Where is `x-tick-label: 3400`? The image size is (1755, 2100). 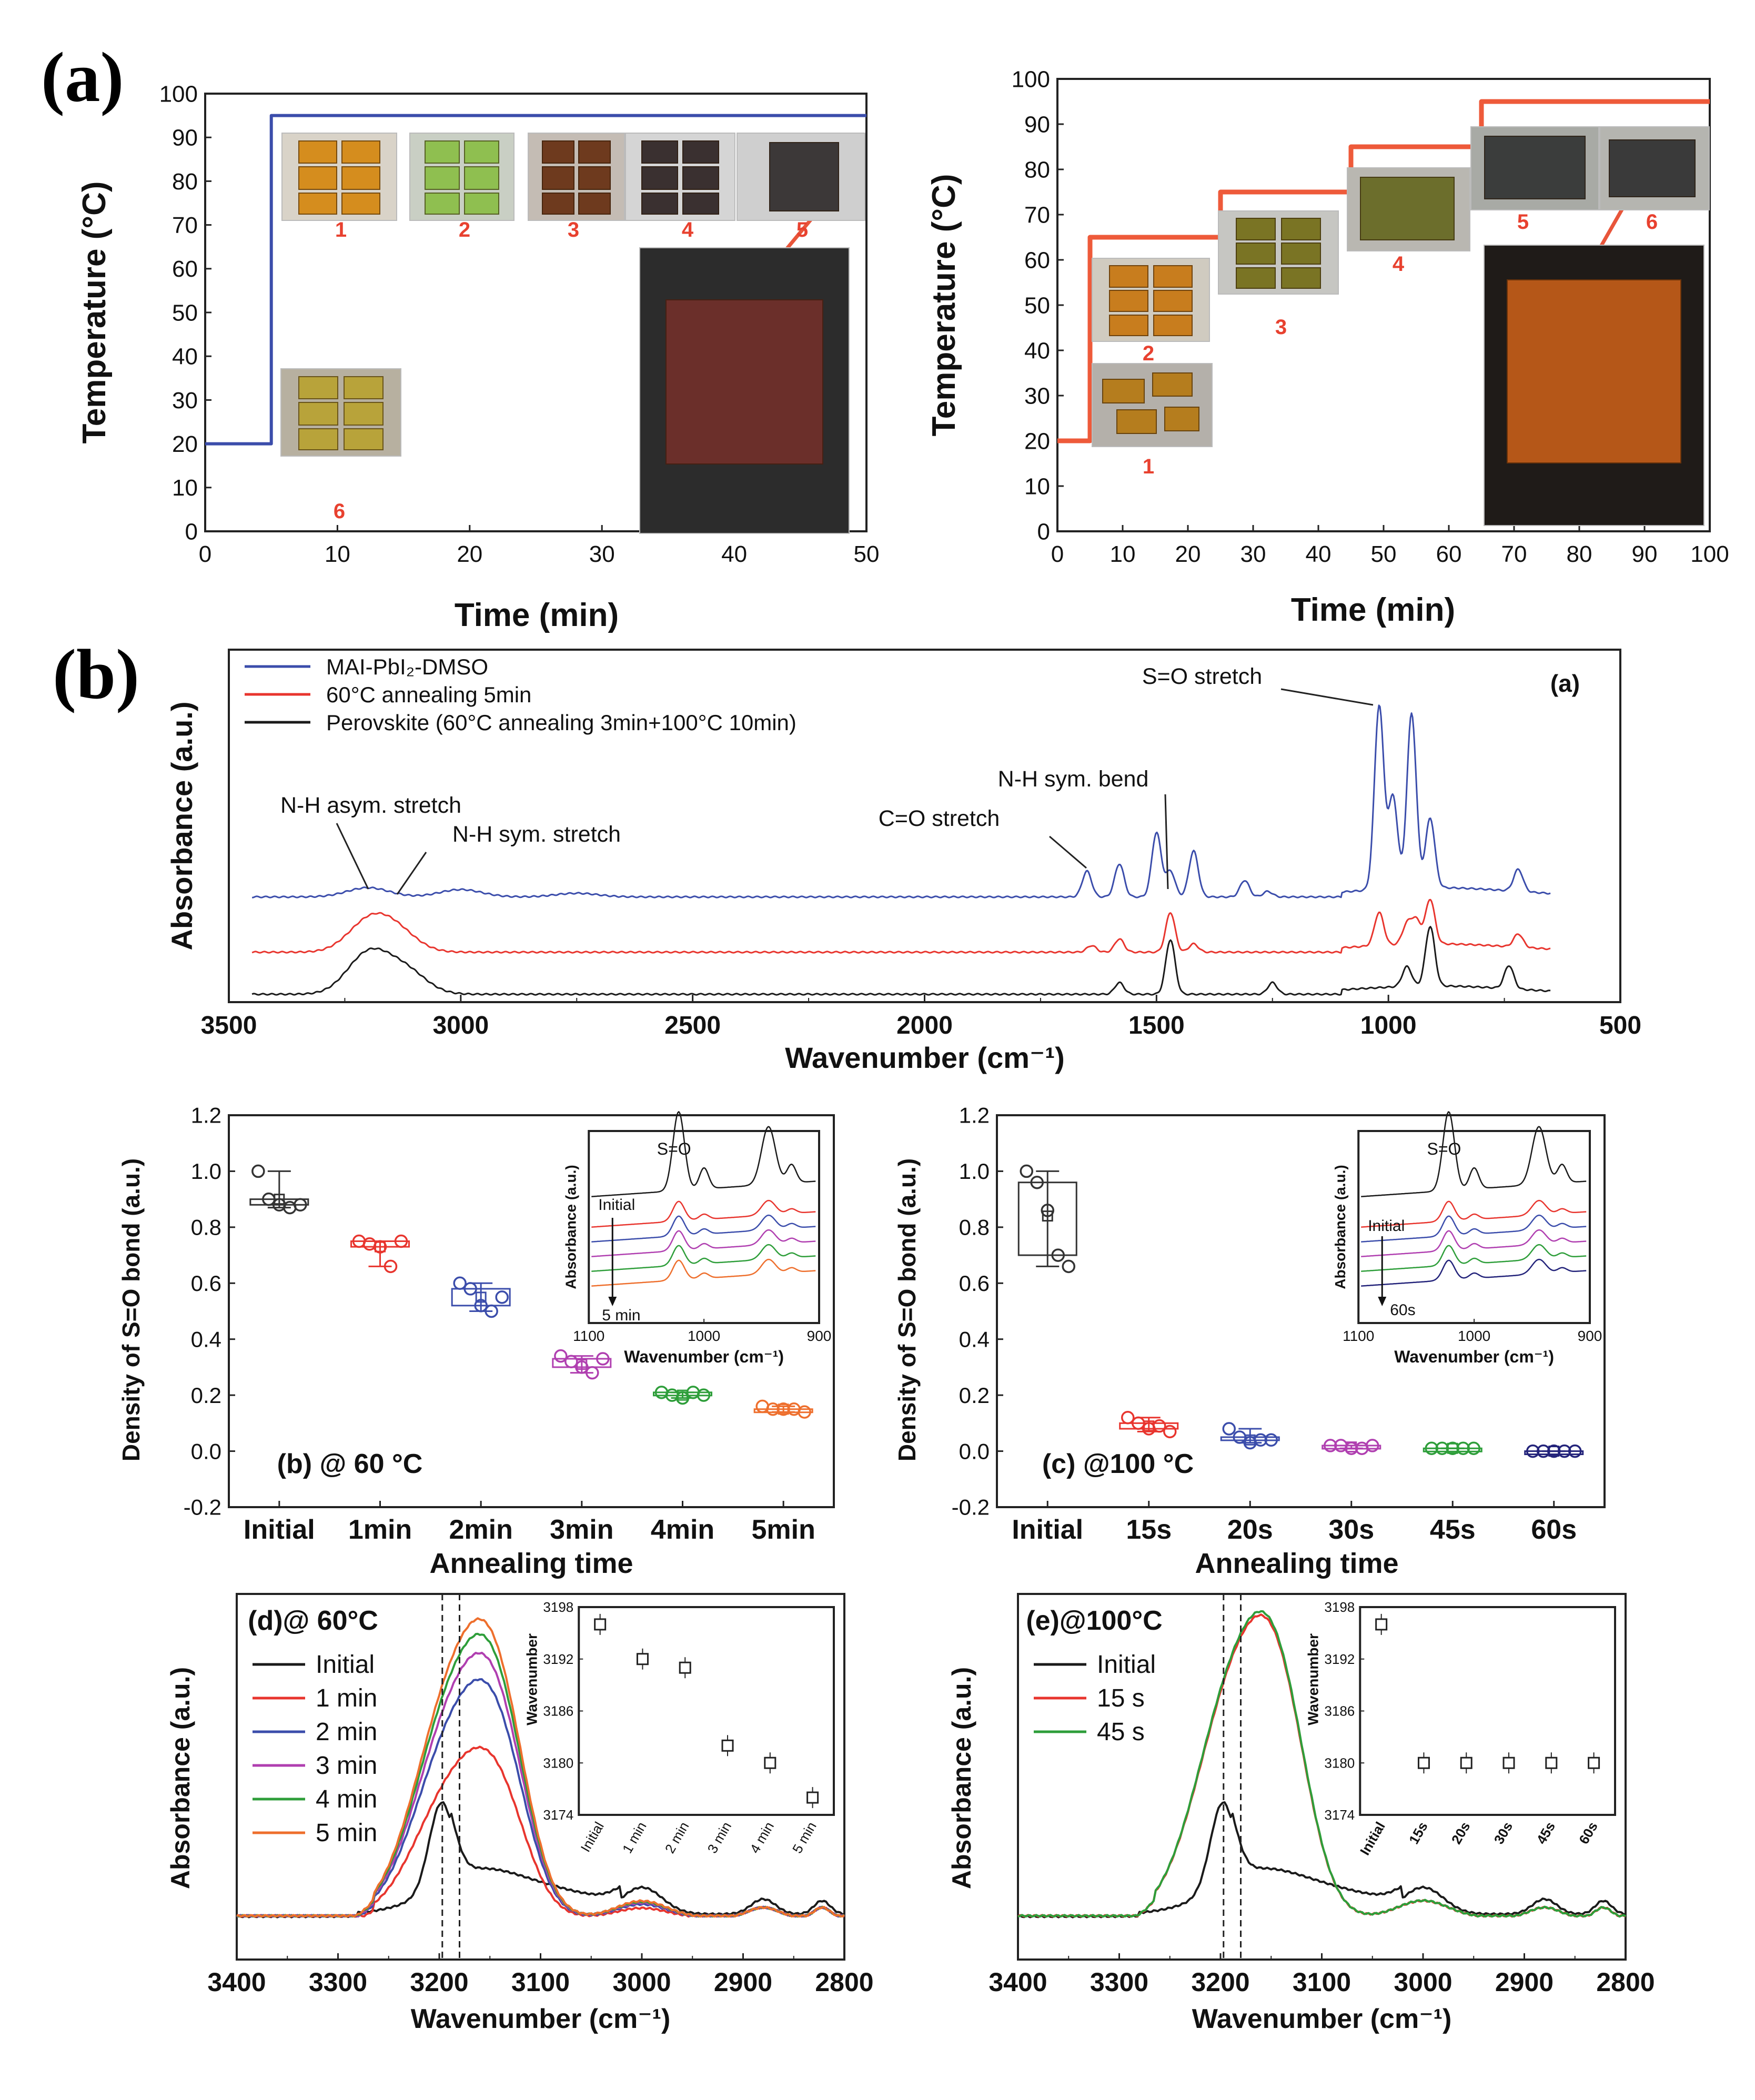
x-tick-label: 3400 is located at coordinates (1018, 1982).